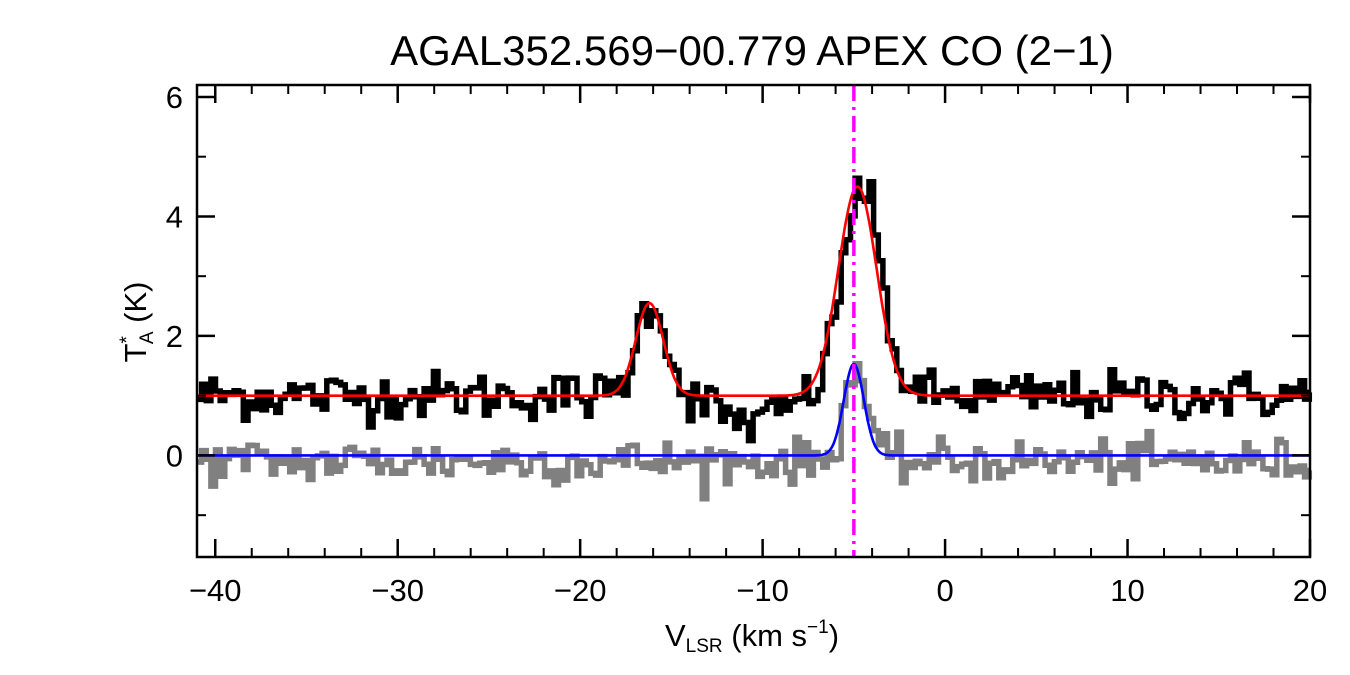 The width and height of the screenshot is (1350, 675). I want to click on x-tick-label: −20, so click(580, 590).